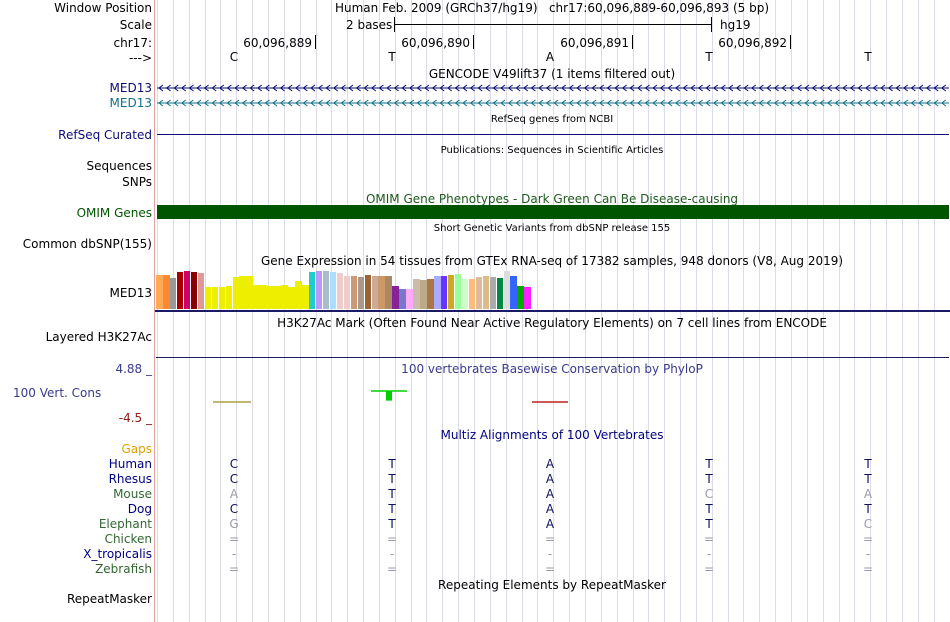 The height and width of the screenshot is (622, 950). Describe the element at coordinates (553, 134) in the screenshot. I see `refseq-gene-line` at that location.